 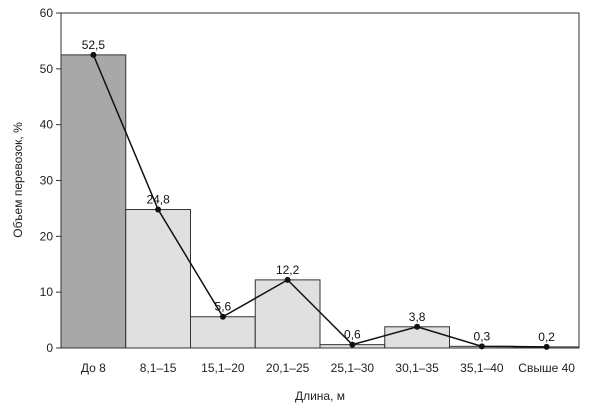 I want to click on y-tick-label: 30, so click(x=47, y=181).